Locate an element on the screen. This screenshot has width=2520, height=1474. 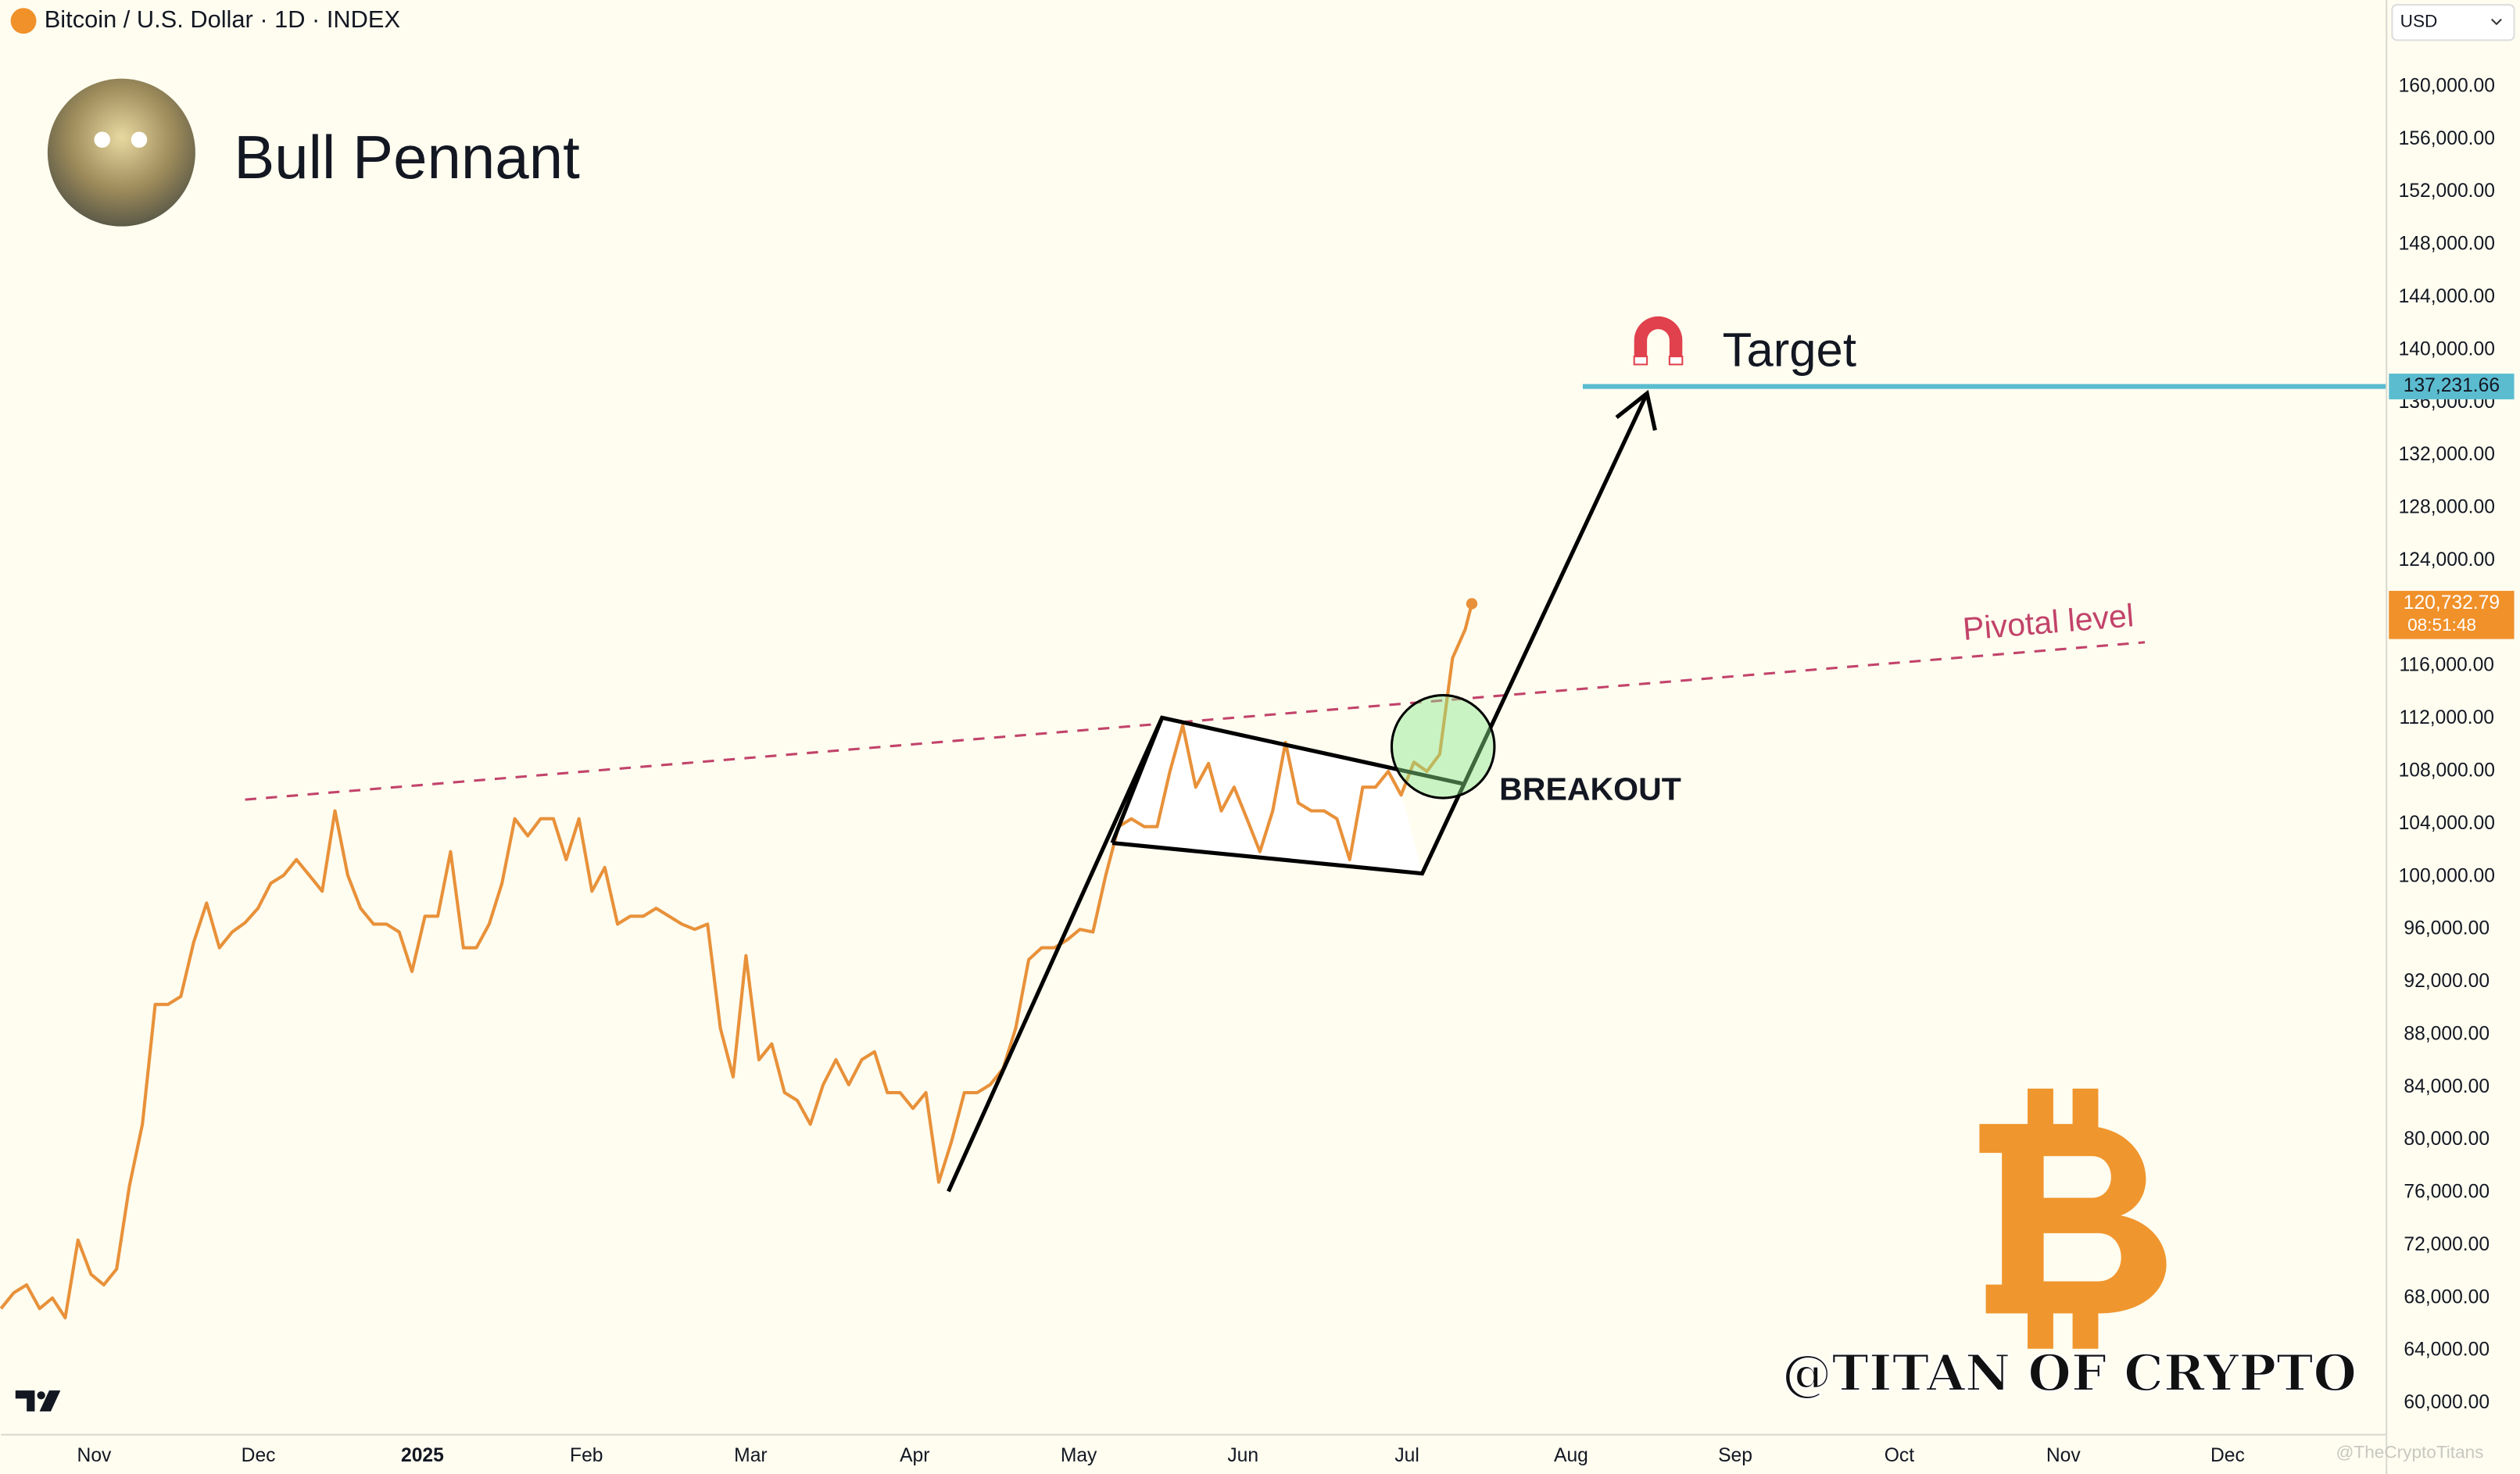
breakout-label: BREAKOUT is located at coordinates (1590, 789).